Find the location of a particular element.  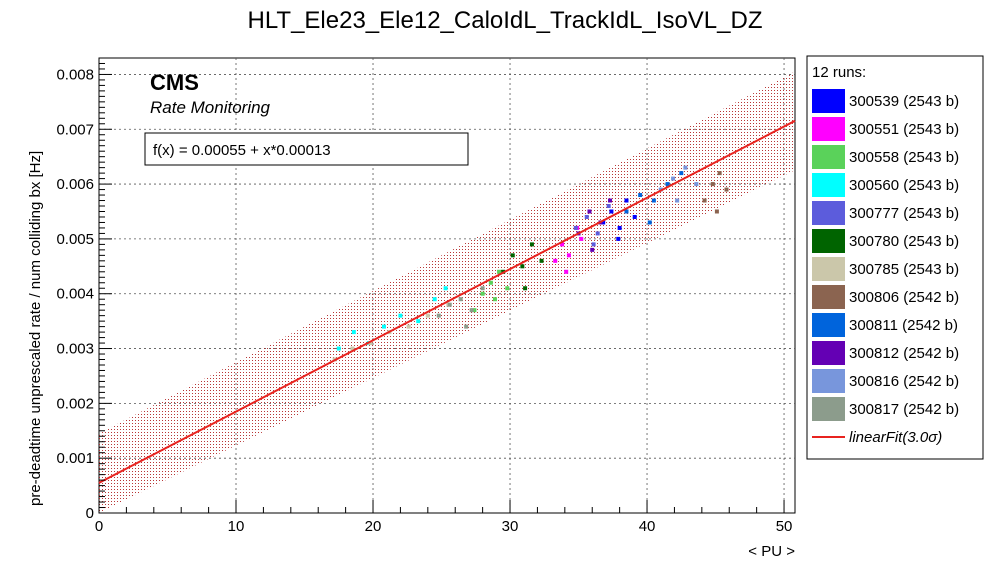

legend-label: 300806 (2542 b) is located at coordinates (904, 297).